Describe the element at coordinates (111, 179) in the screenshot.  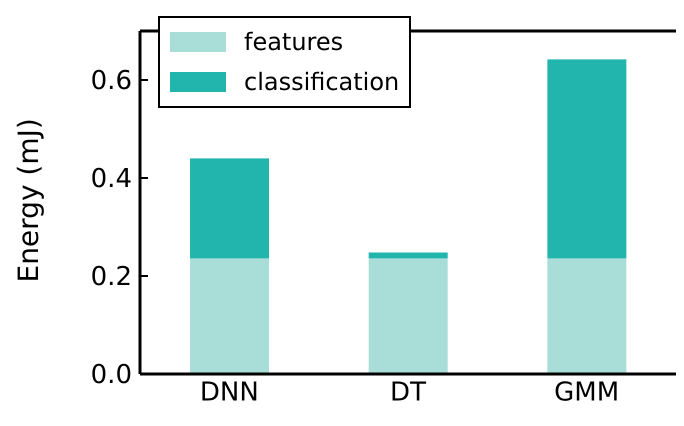
I see `y-tick-label: 0.4` at that location.